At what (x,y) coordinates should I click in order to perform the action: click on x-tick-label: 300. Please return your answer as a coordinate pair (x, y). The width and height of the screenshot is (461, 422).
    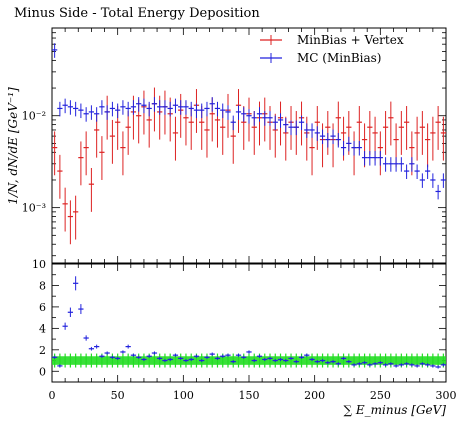
    Looking at the image, I should click on (446, 395).